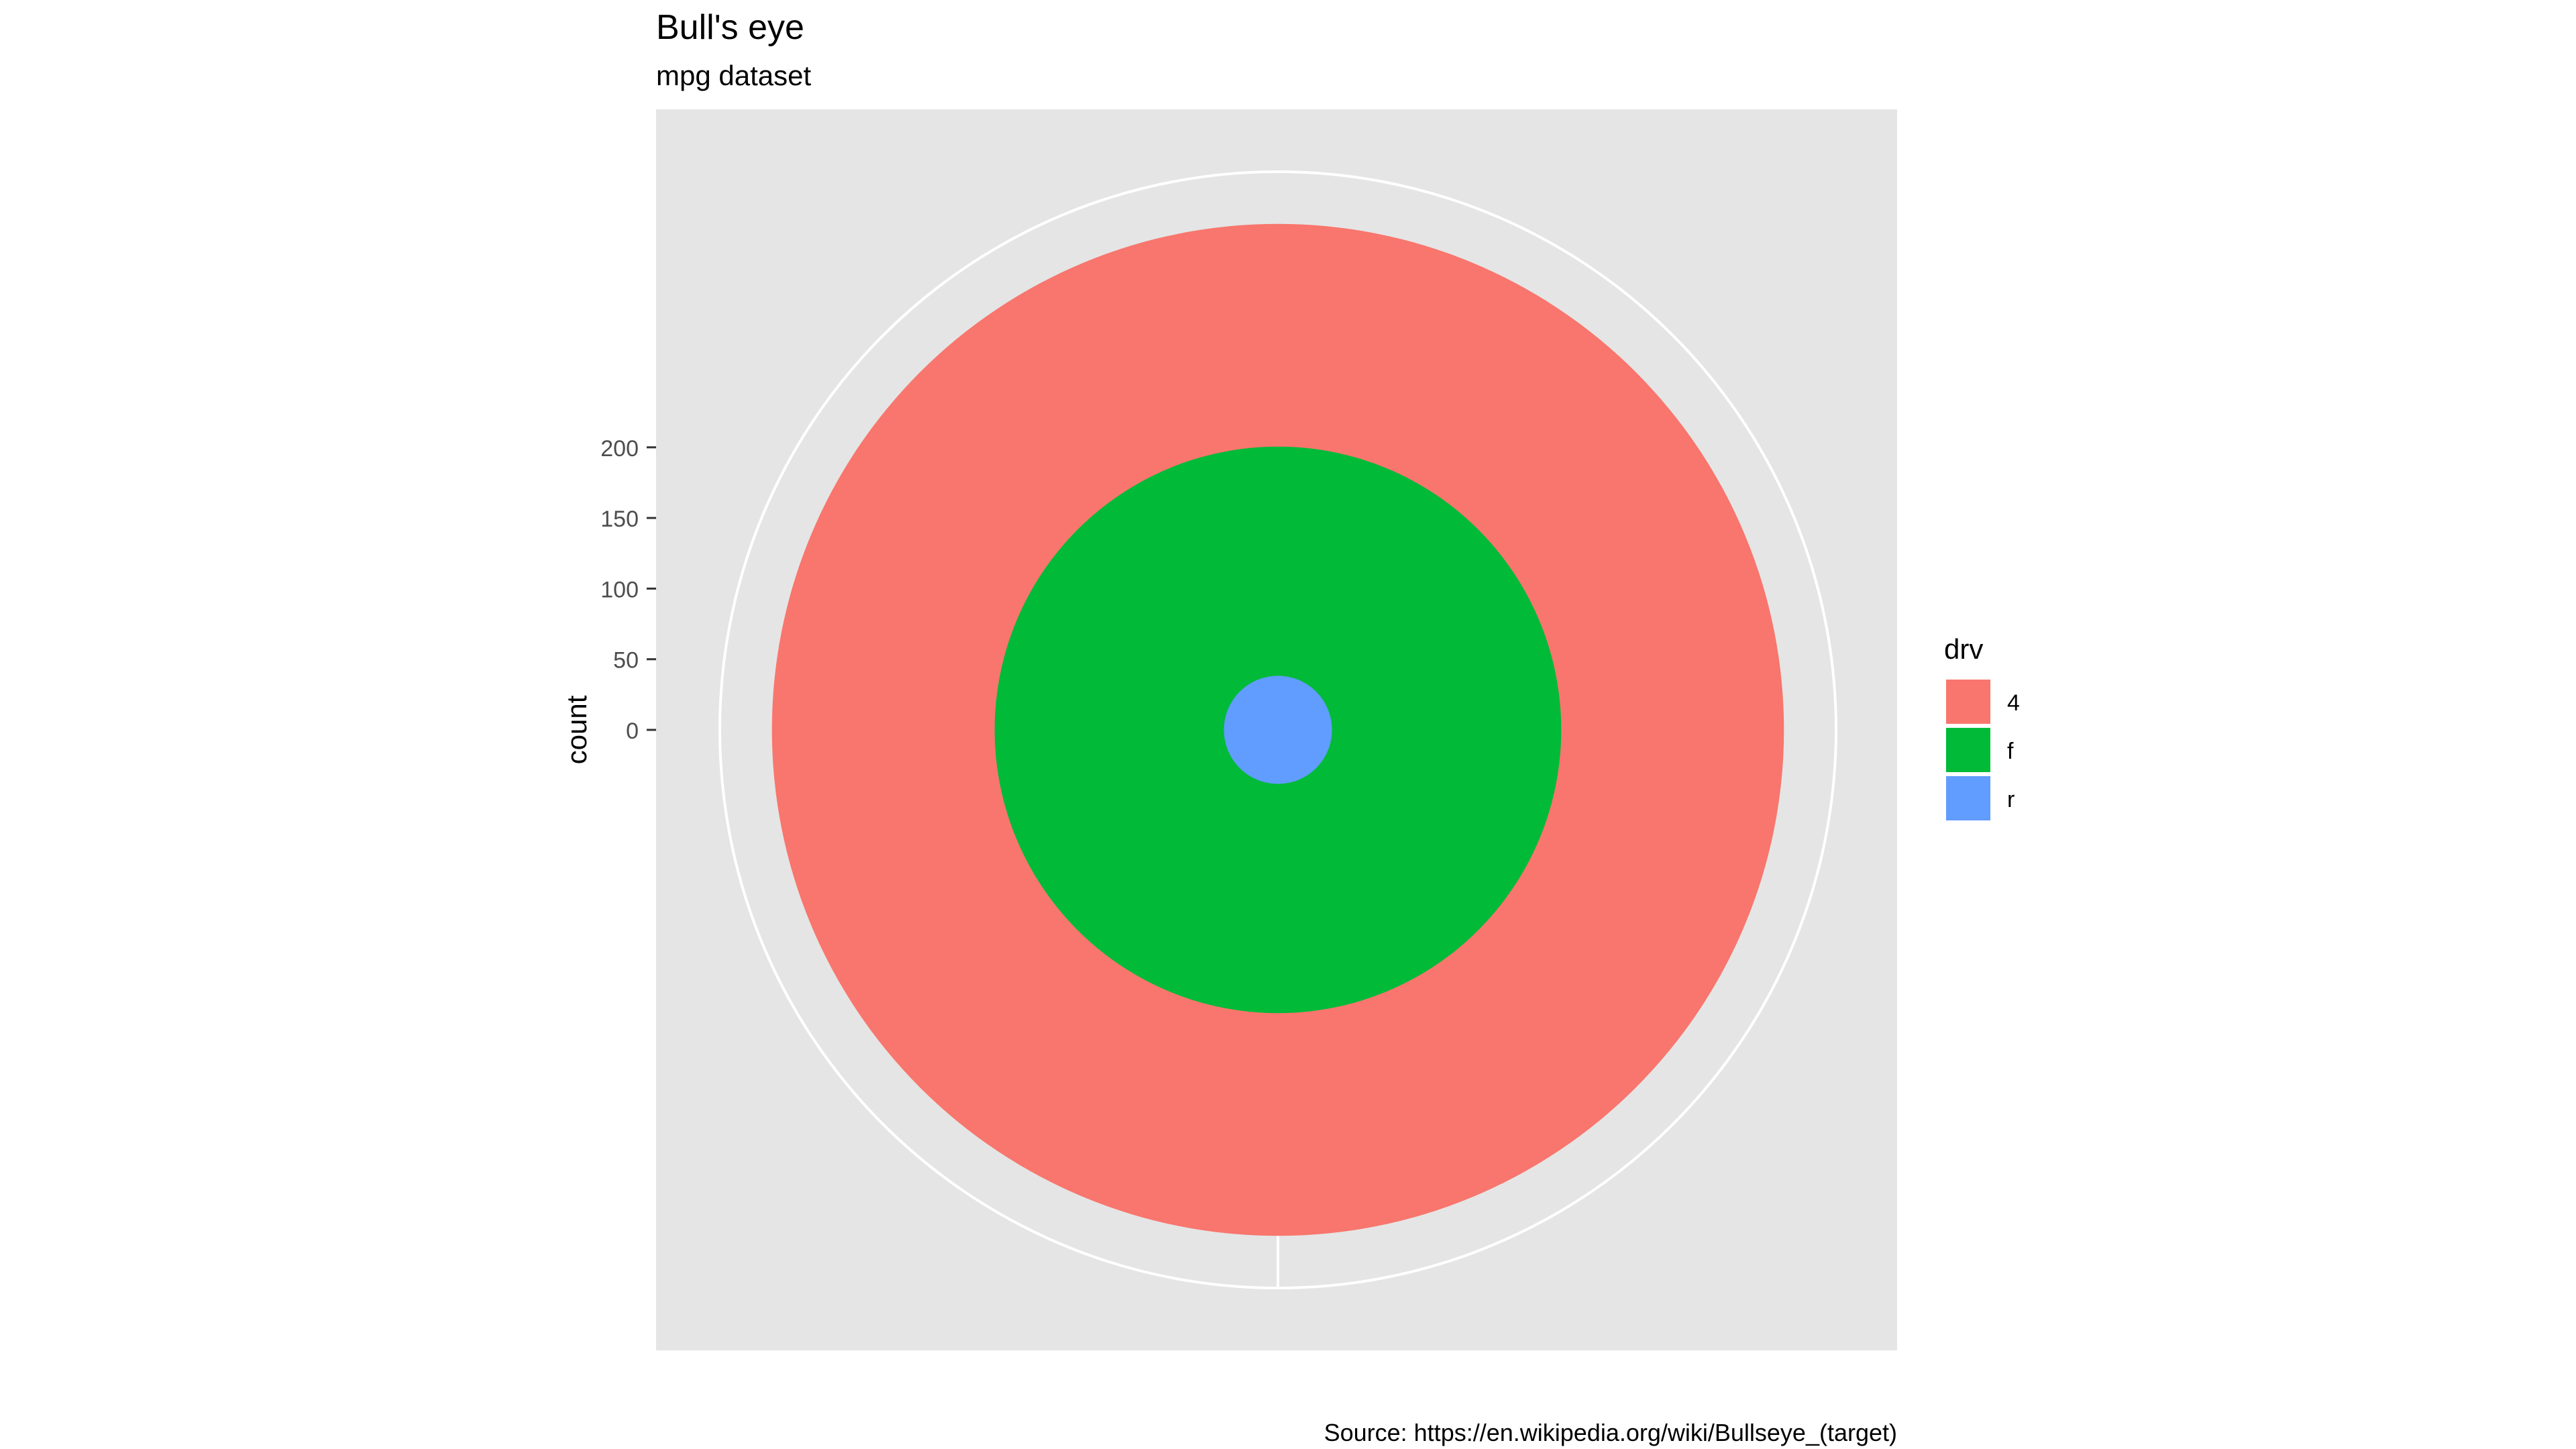 This screenshot has width=2576, height=1449. I want to click on chart-title: Bull's eye, so click(730, 27).